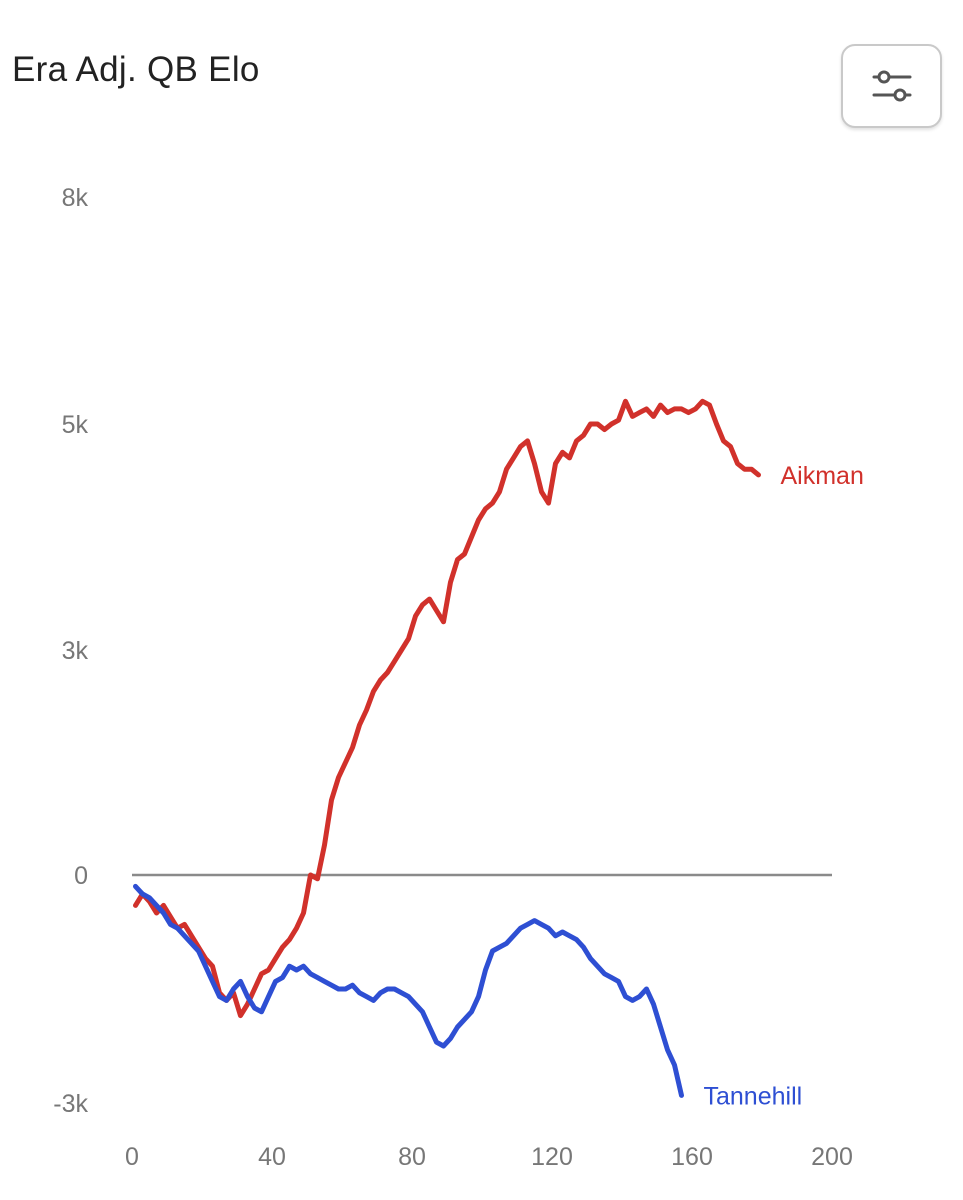  I want to click on series-line-tannehill, so click(408, 990).